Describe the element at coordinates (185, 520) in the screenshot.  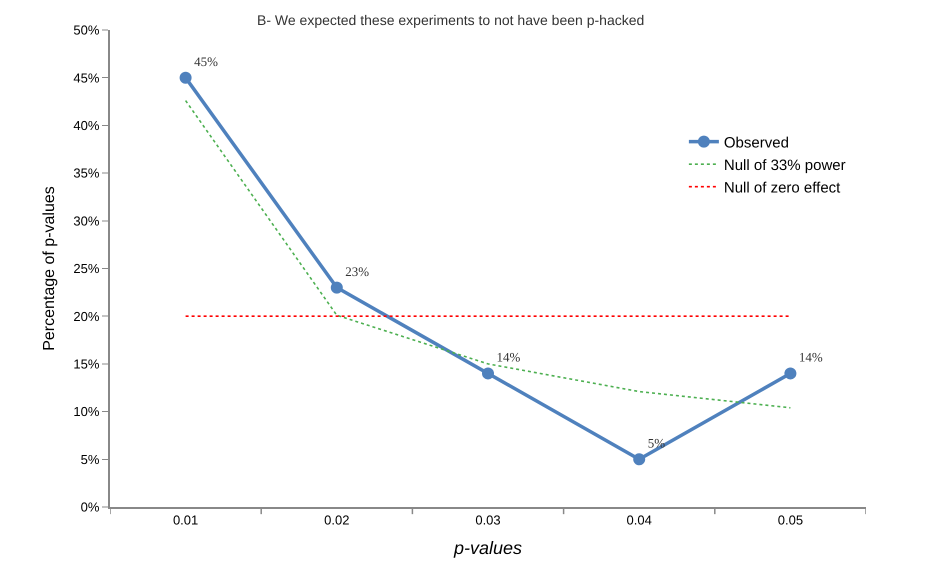
I see `x-tick-label: 0.01` at that location.